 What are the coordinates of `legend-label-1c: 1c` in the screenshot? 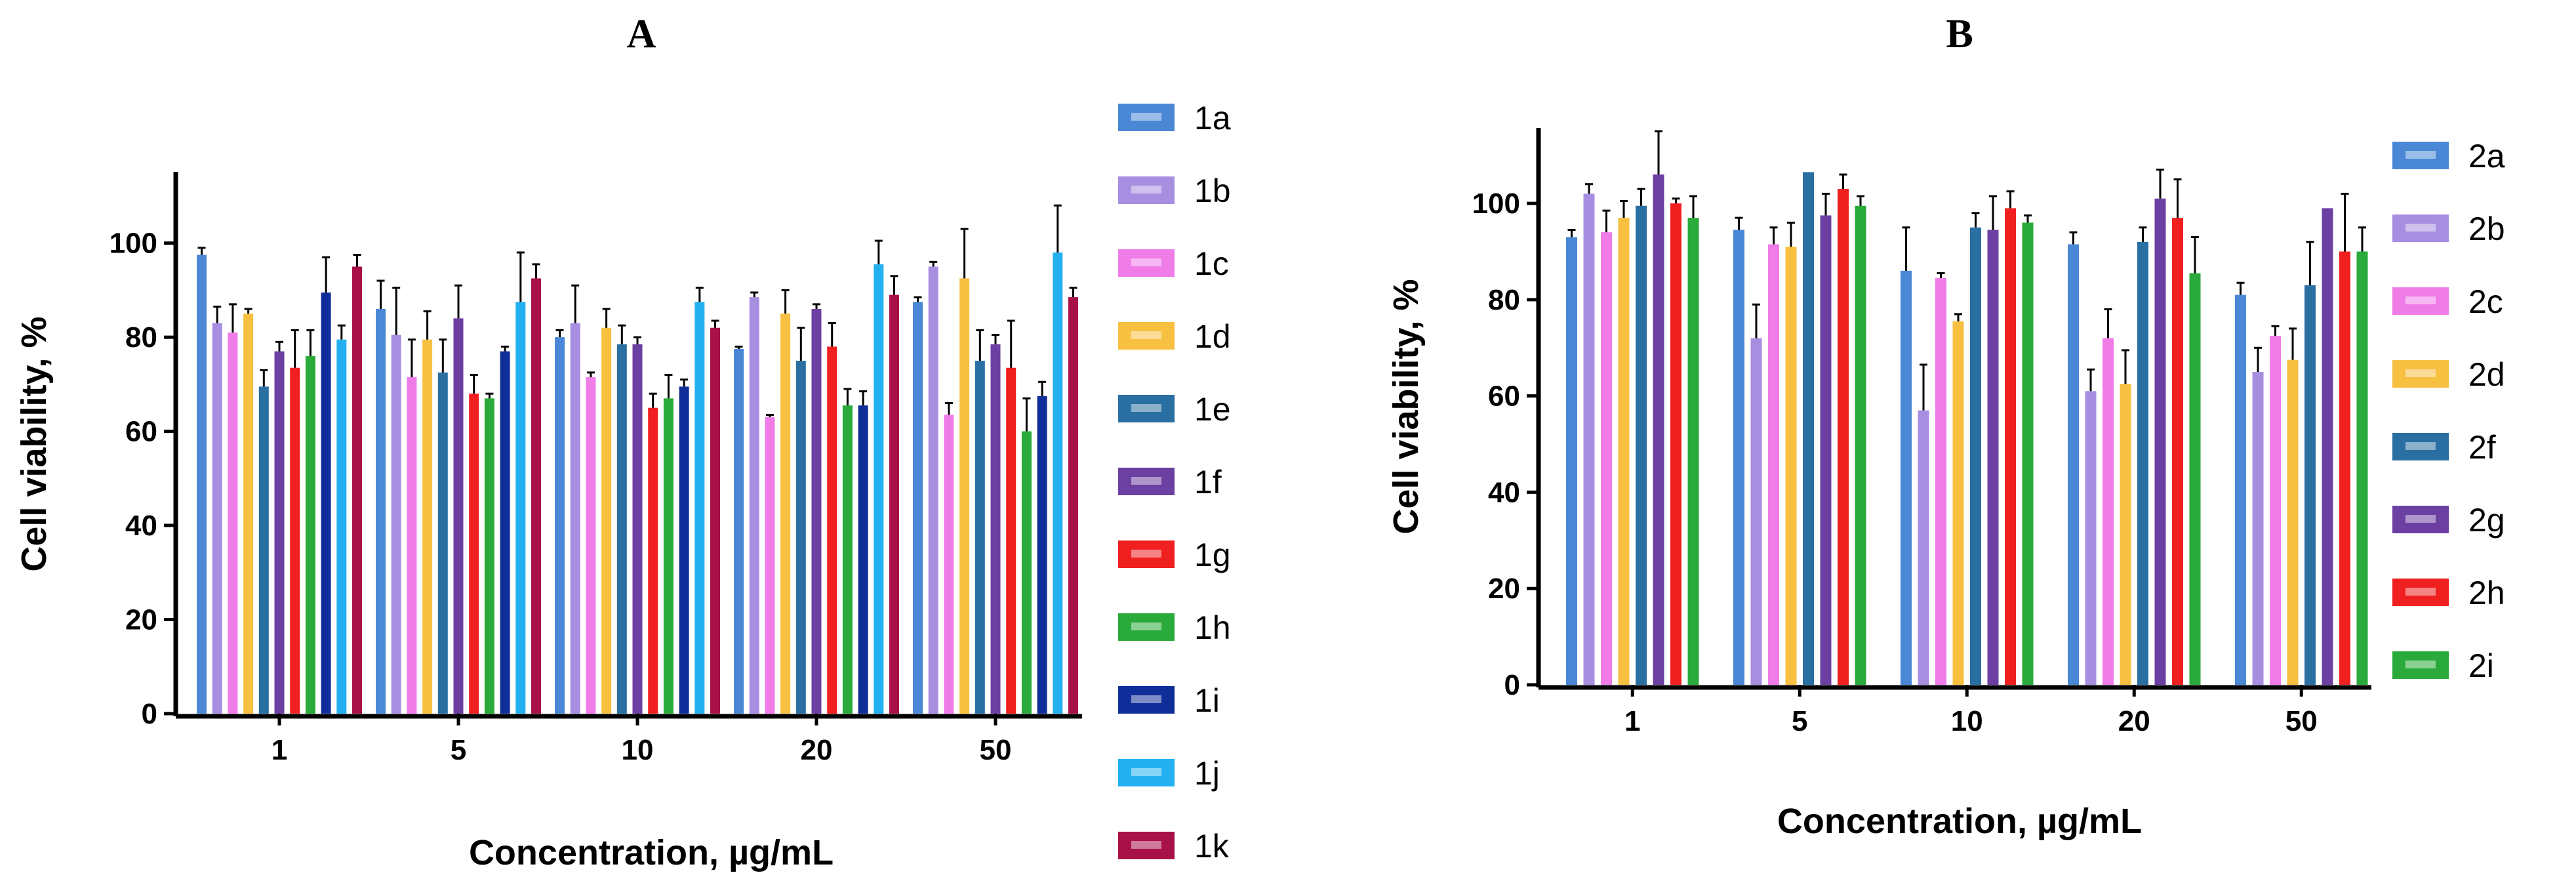 It's located at (1211, 263).